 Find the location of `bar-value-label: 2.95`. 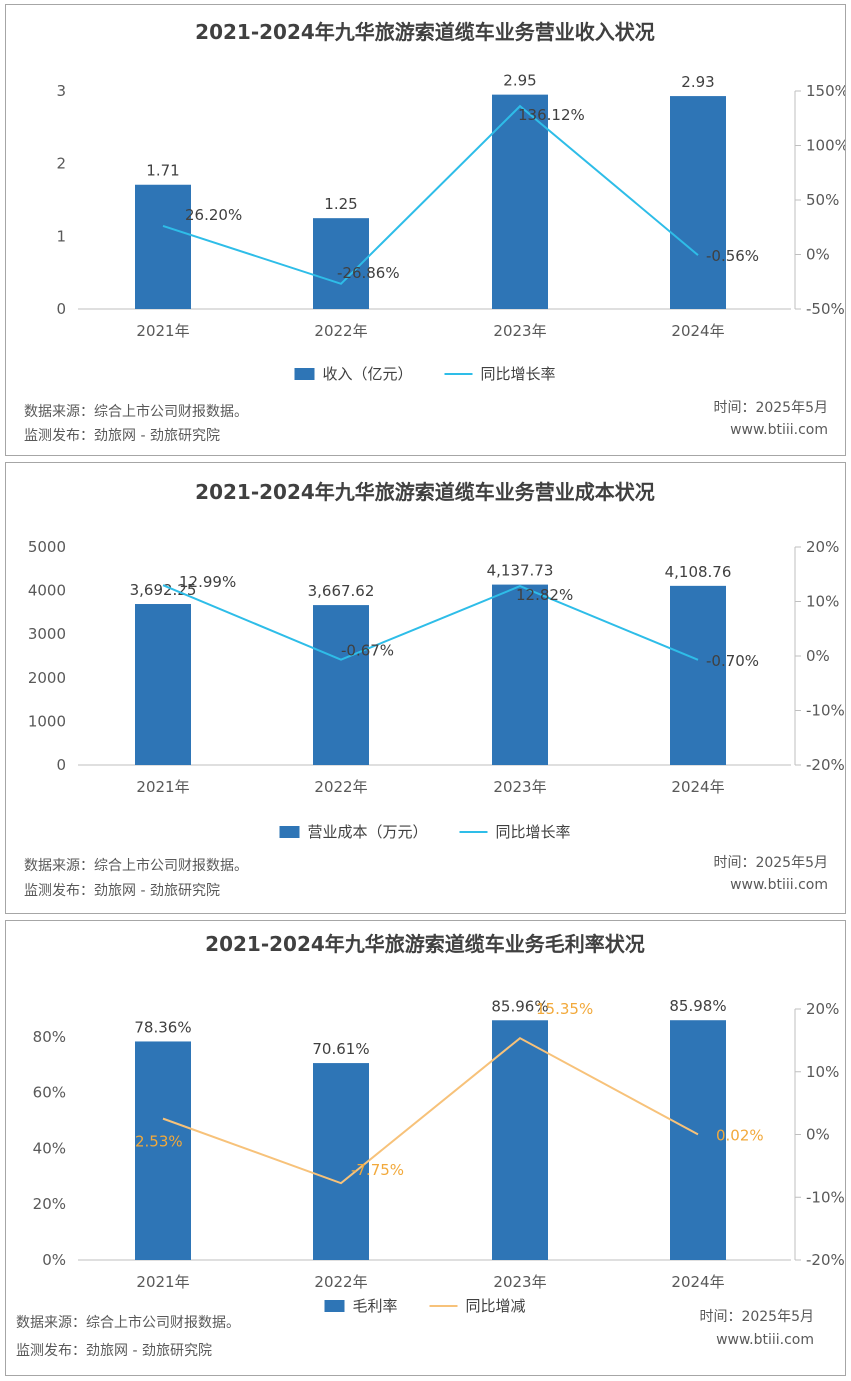

bar-value-label: 2.95 is located at coordinates (519, 81).